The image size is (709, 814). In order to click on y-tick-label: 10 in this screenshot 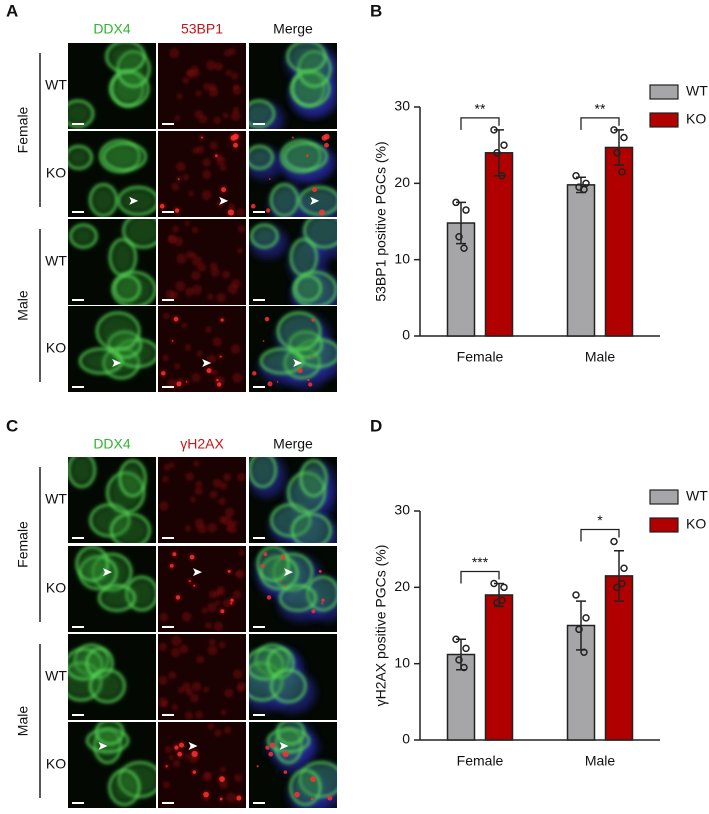, I will do `click(402, 662)`.